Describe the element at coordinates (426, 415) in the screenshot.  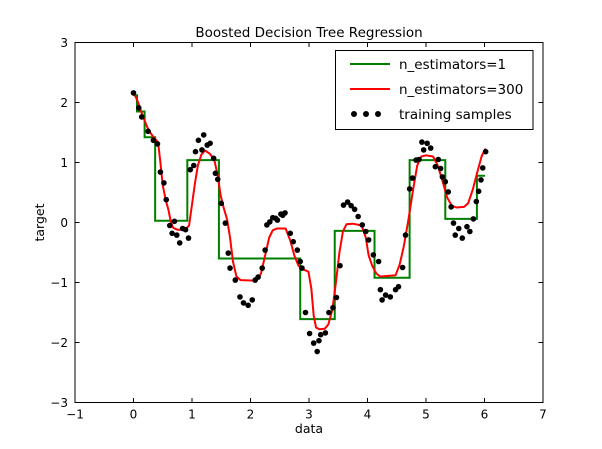
I see `x-tick-label: 5` at that location.